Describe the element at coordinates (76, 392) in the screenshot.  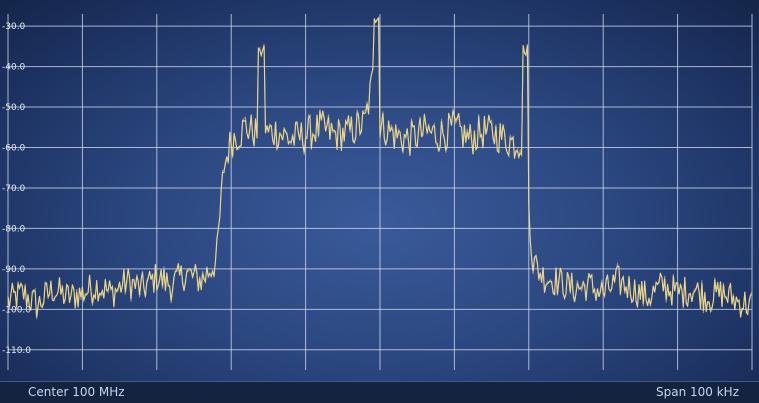
I see `center-frequency-label: Center 100 MHz` at that location.